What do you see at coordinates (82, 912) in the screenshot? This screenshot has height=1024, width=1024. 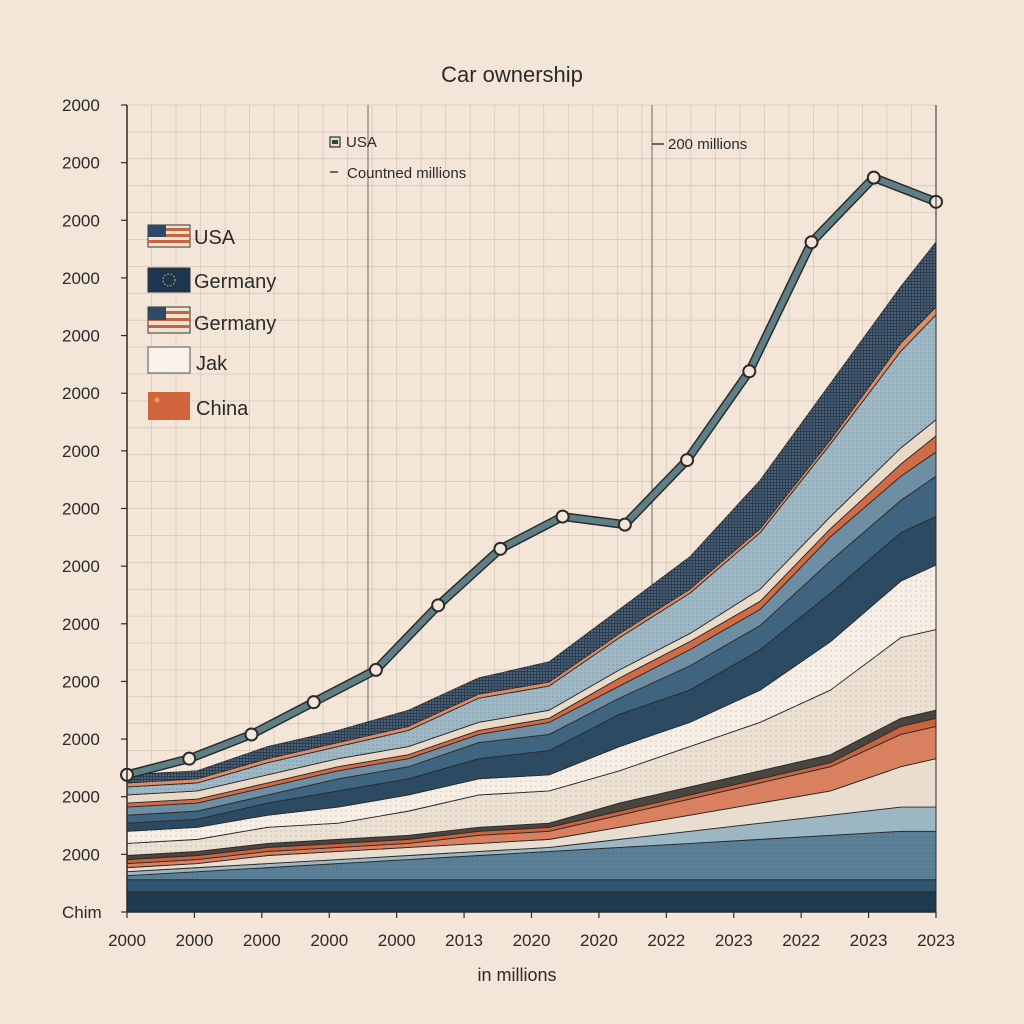 I see `y-tick-label: Chim` at bounding box center [82, 912].